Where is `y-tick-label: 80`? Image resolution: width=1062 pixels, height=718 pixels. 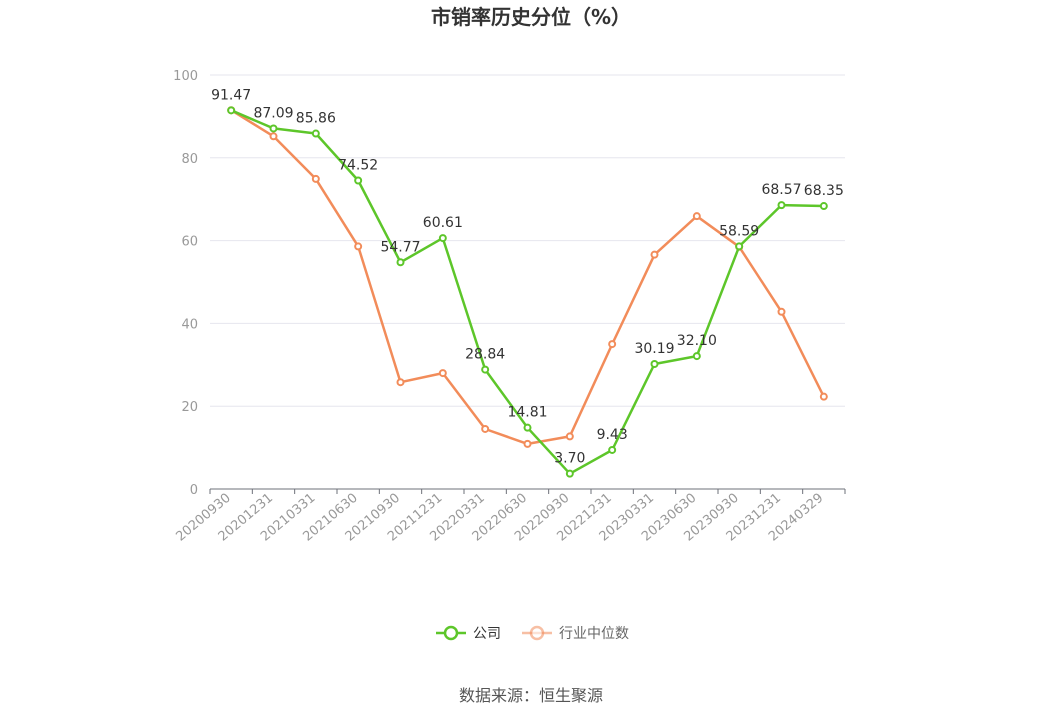
y-tick-label: 80 is located at coordinates (189, 159).